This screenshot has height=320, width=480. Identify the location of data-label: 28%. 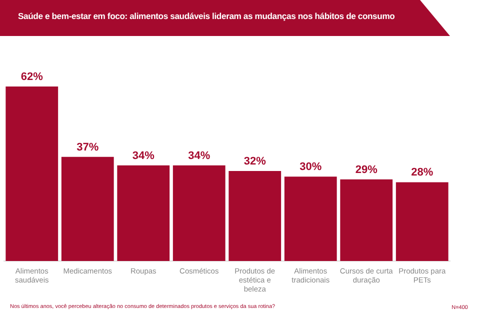
(422, 172).